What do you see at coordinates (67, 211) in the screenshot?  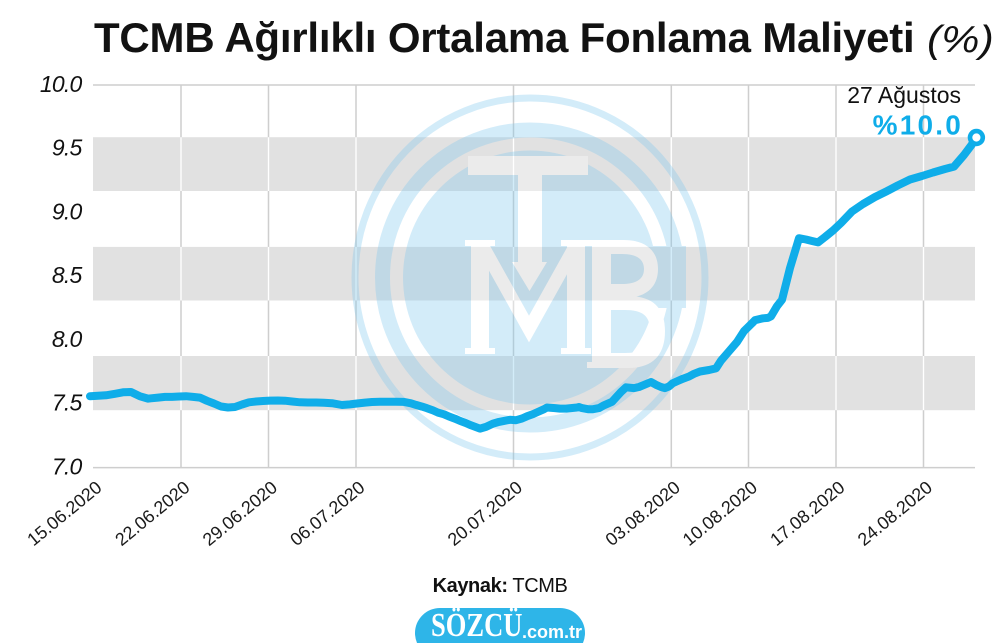 I see `svg-text: 9.0` at bounding box center [67, 211].